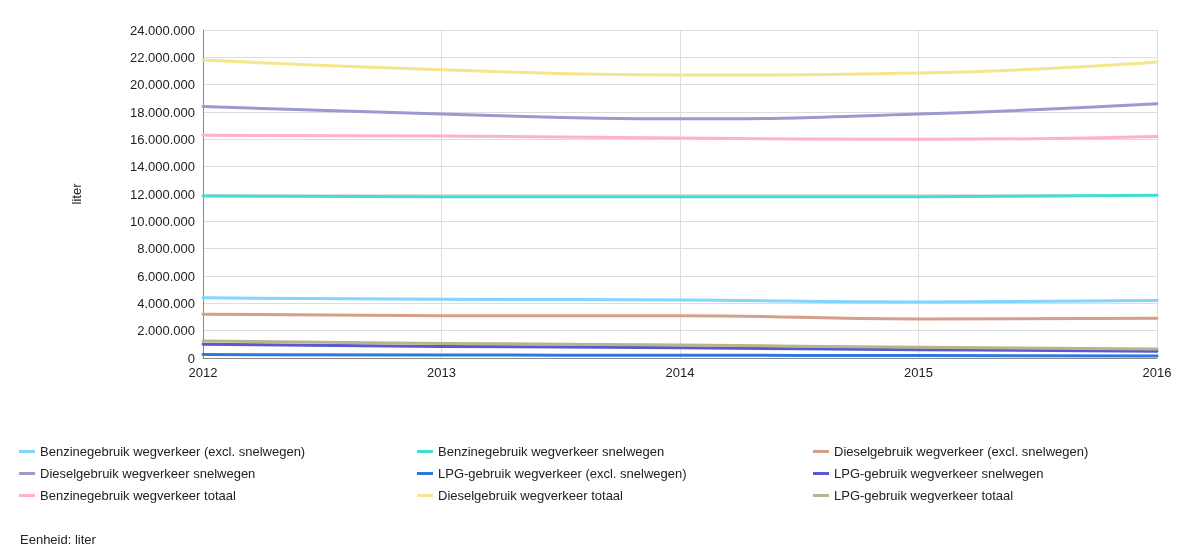 This screenshot has height=545, width=1190. What do you see at coordinates (961, 451) in the screenshot?
I see `legend-label: Dieselgebruik wegverkeer (excl. snelwegen)` at bounding box center [961, 451].